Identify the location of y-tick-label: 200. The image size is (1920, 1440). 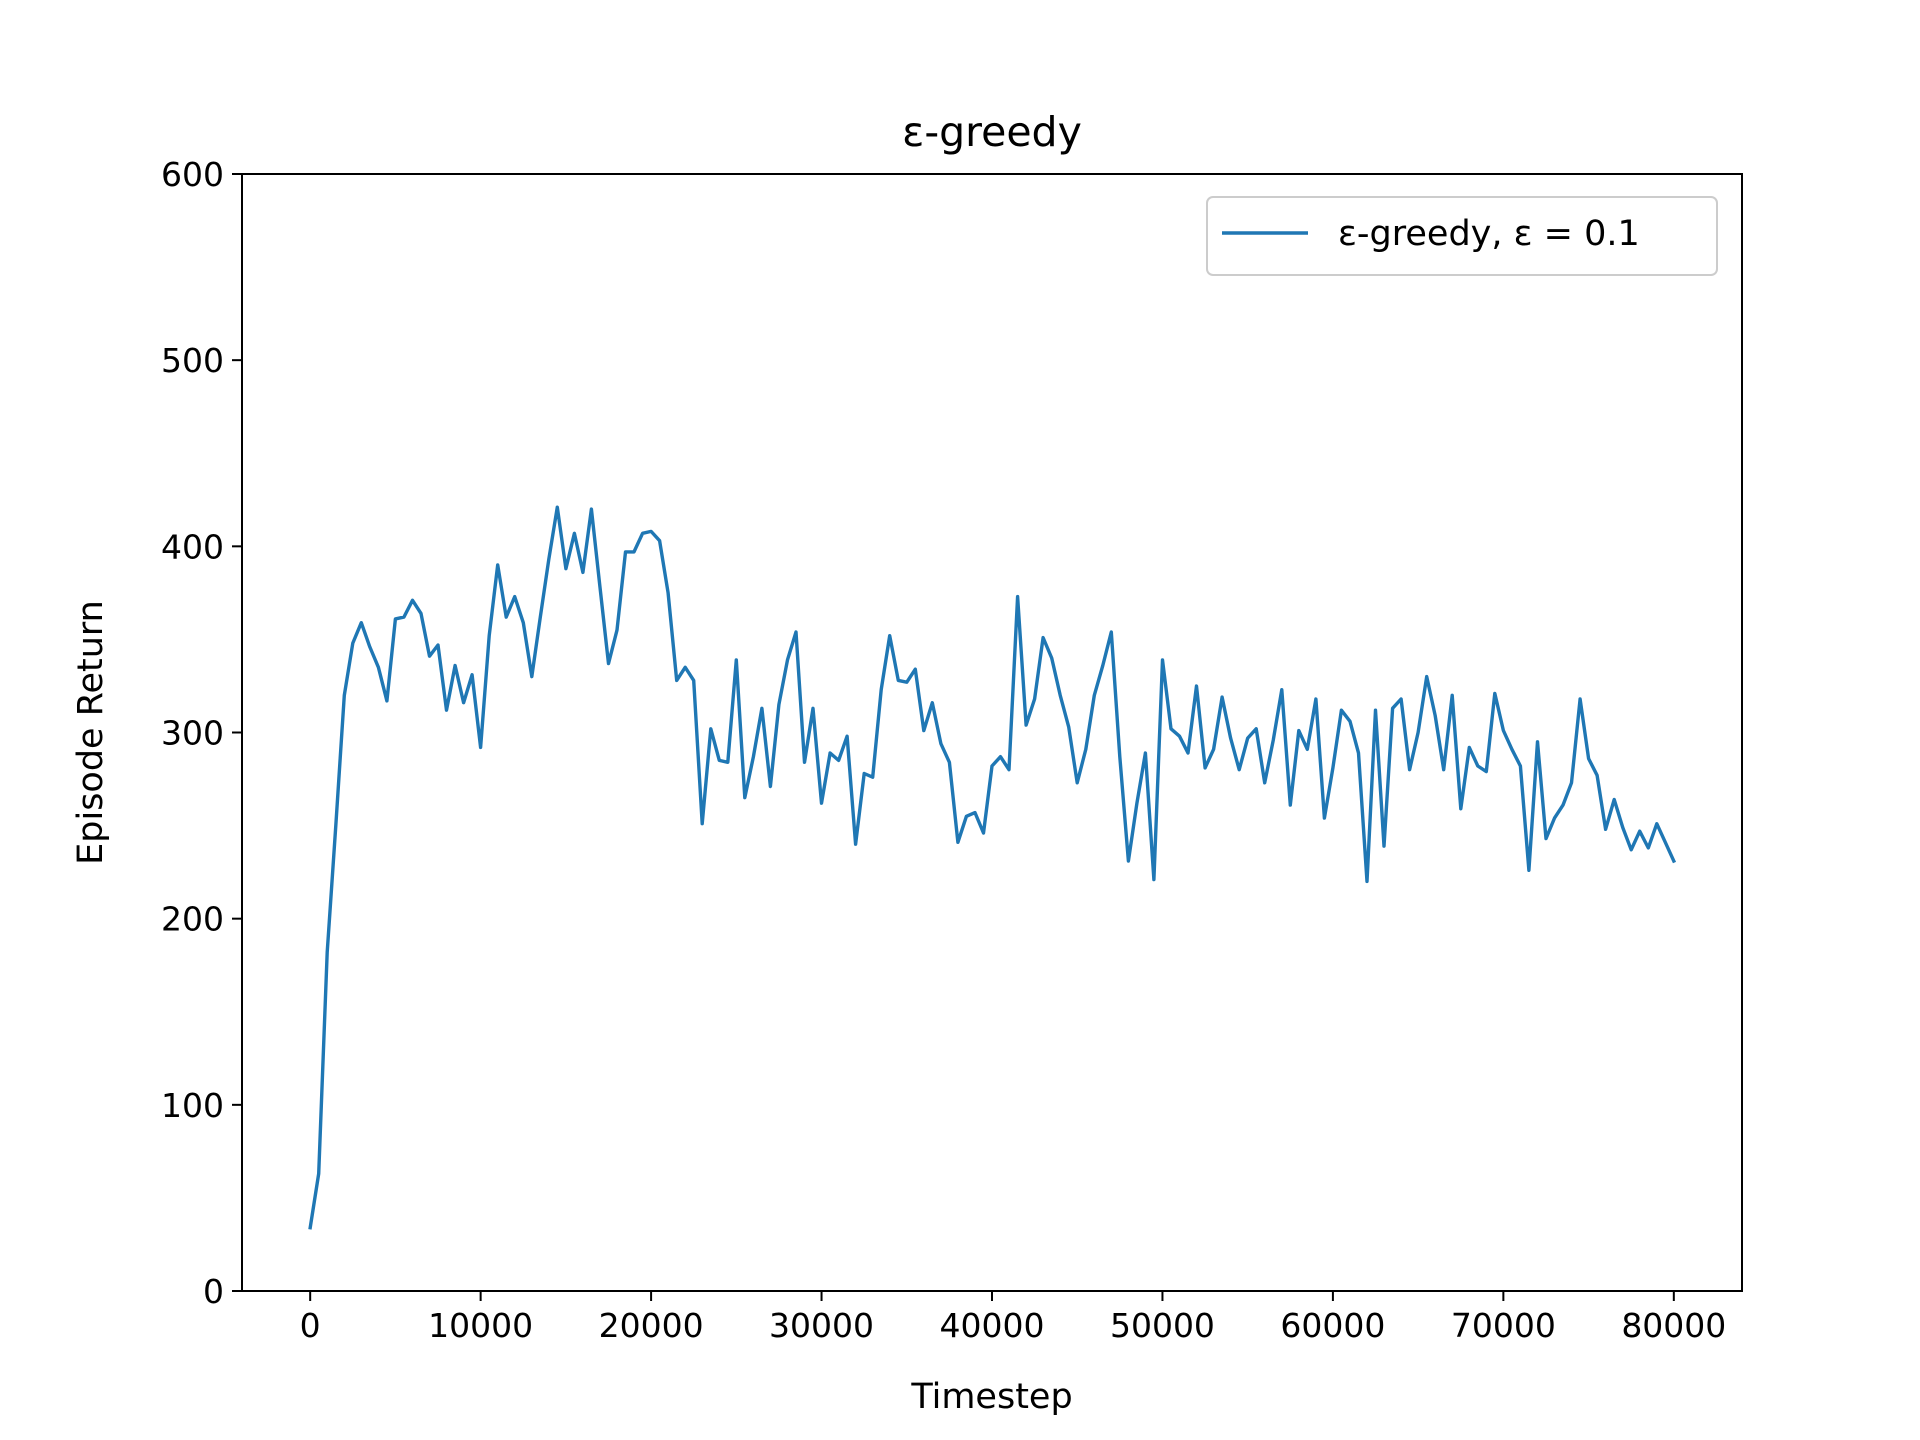
(192, 919).